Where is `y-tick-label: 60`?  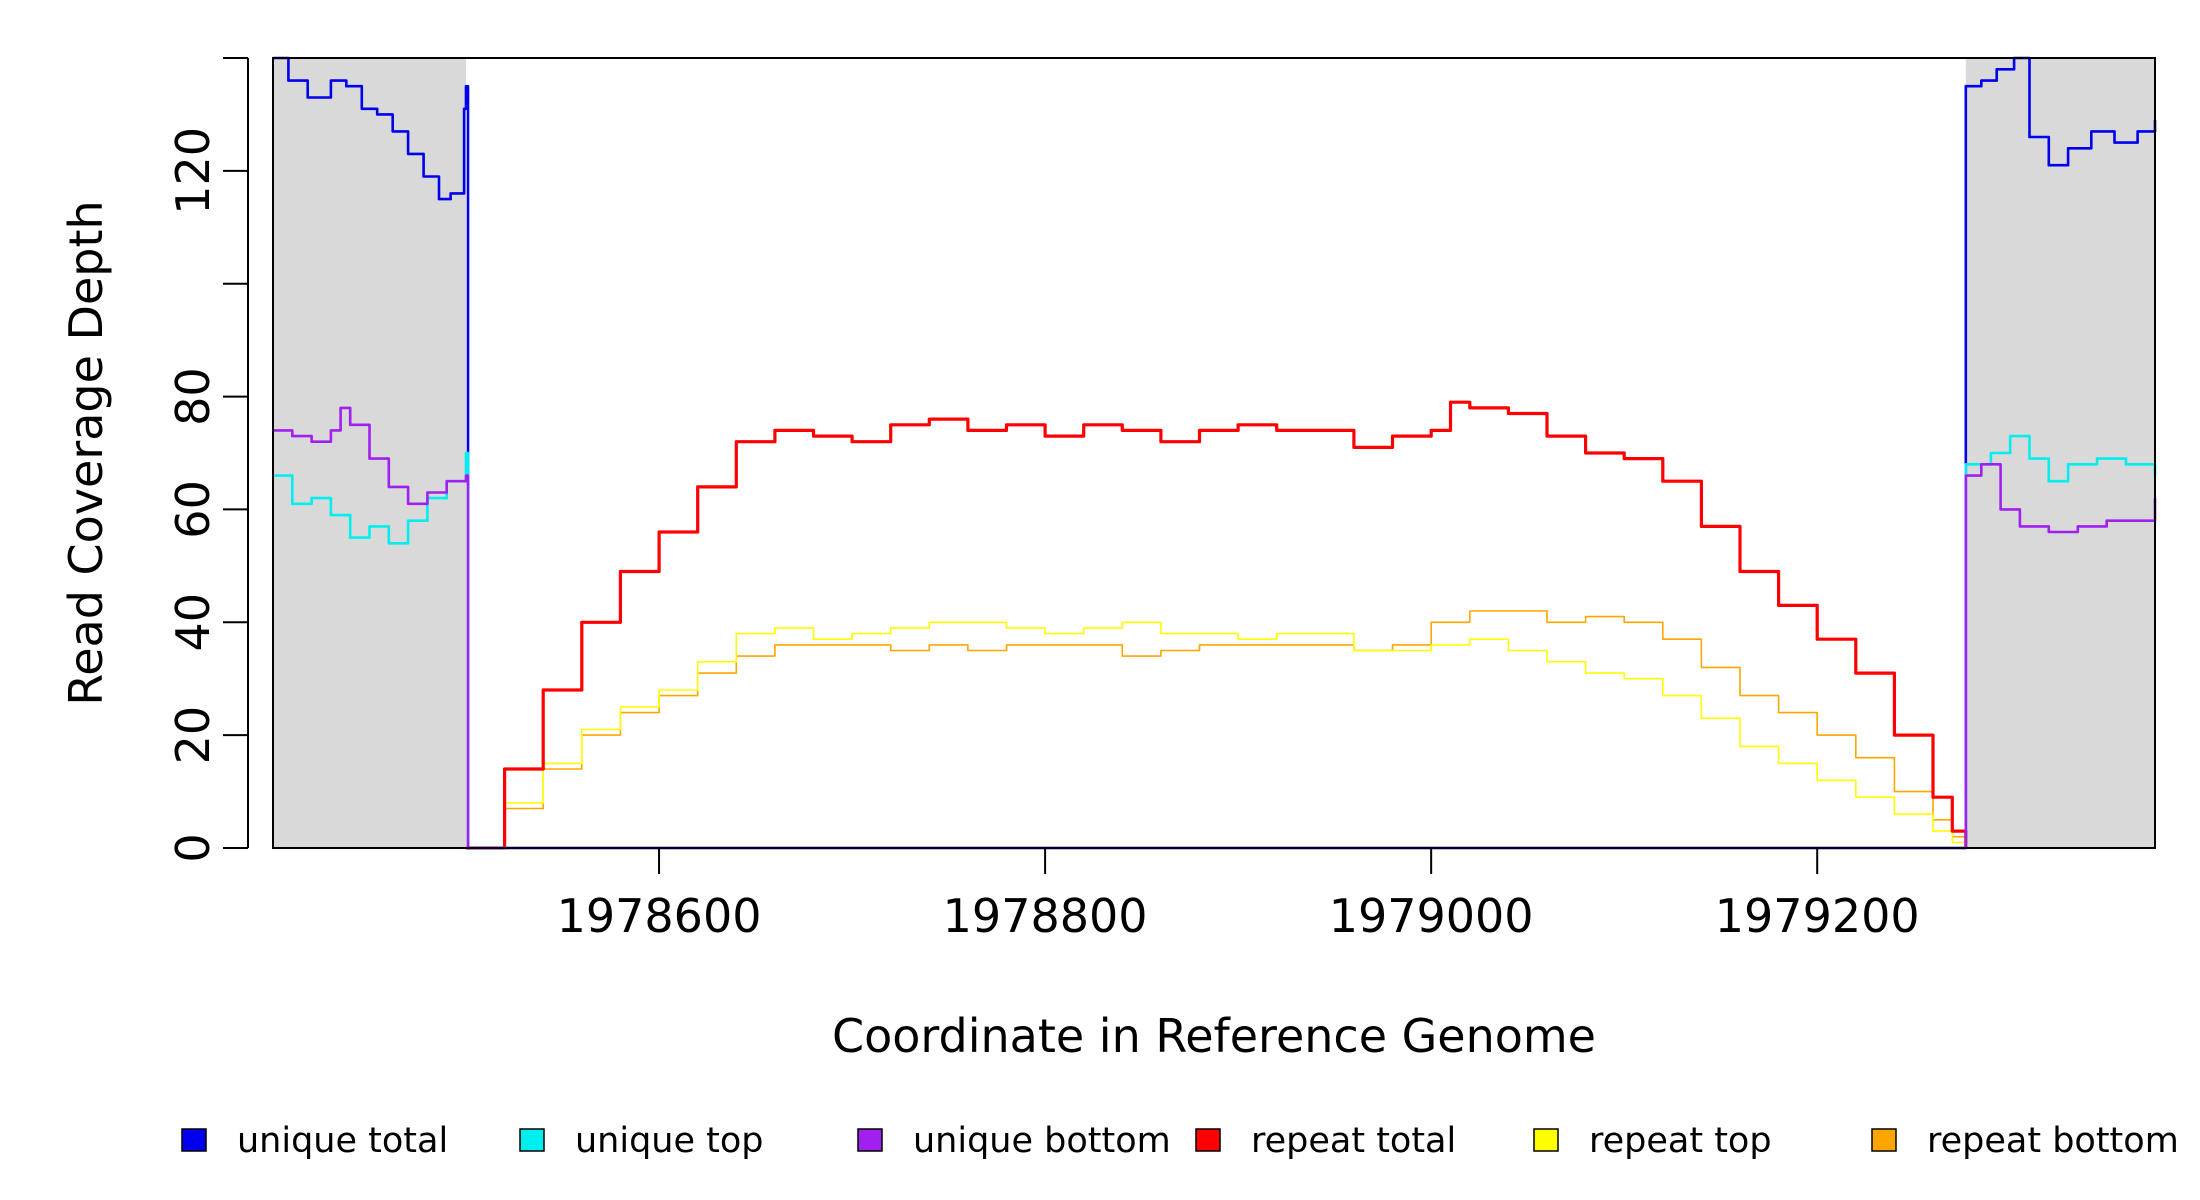 y-tick-label: 60 is located at coordinates (193, 509).